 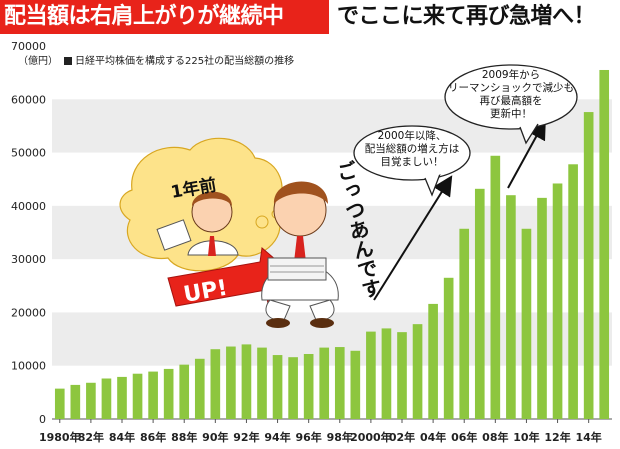 I want to click on bar-2003, so click(x=417, y=371).